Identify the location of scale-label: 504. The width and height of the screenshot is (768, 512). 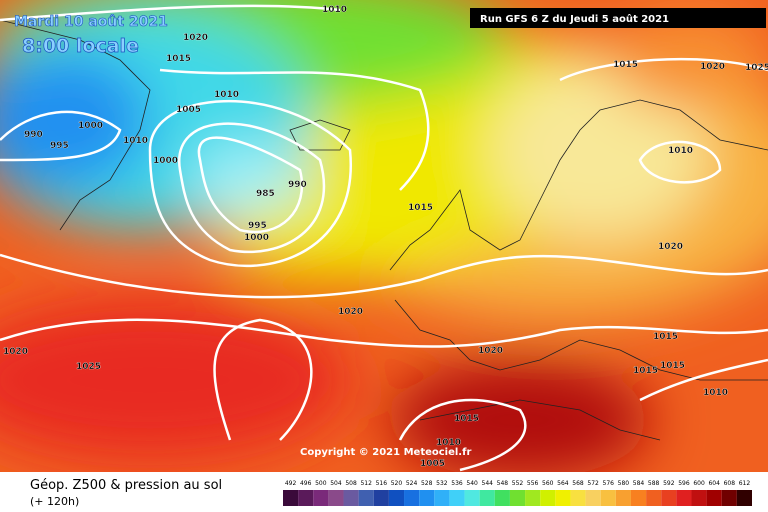
(336, 483).